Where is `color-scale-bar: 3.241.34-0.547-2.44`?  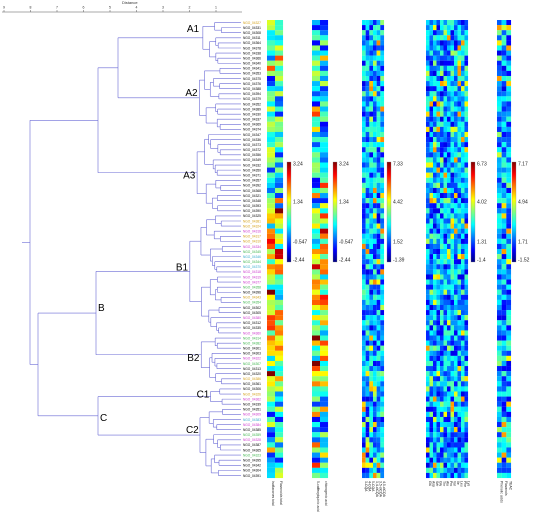 color-scale-bar: 3.241.34-0.547-2.44 is located at coordinates (342, 213).